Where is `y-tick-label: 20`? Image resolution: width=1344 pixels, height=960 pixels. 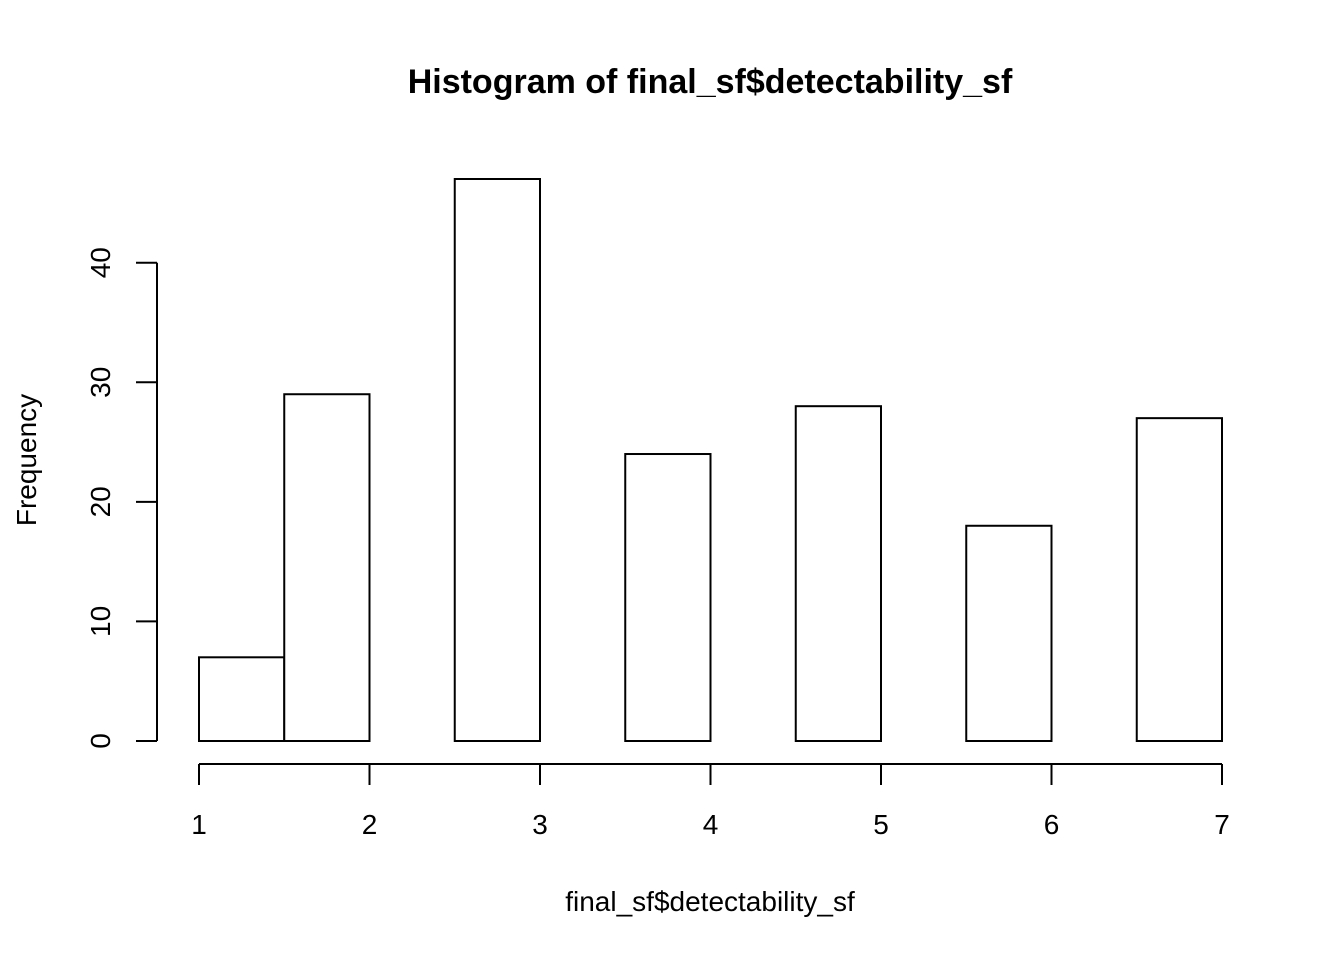 y-tick-label: 20 is located at coordinates (100, 501).